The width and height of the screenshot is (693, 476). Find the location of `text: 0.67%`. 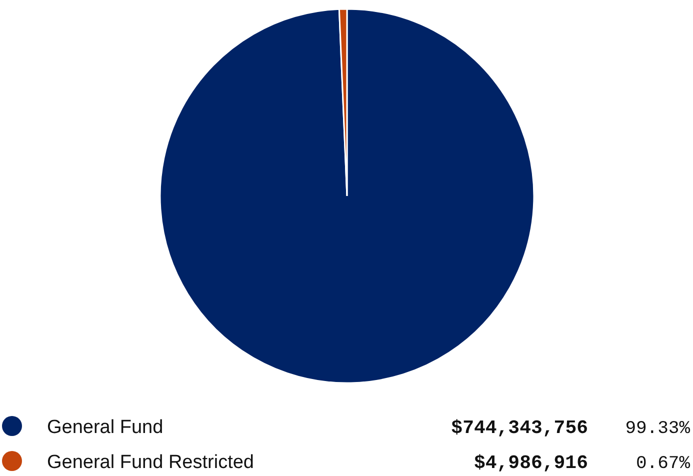

text: 0.67% is located at coordinates (663, 464).